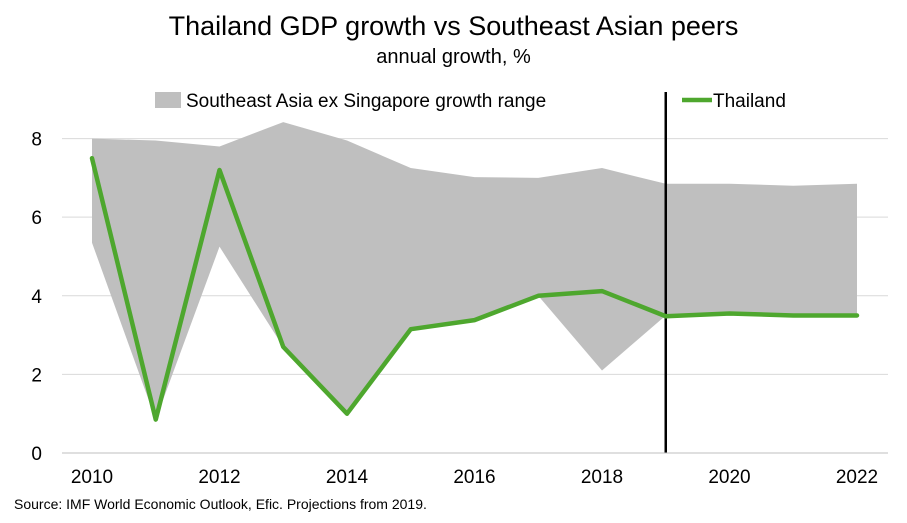  Describe the element at coordinates (857, 477) in the screenshot. I see `x-tick-label: 2022` at that location.